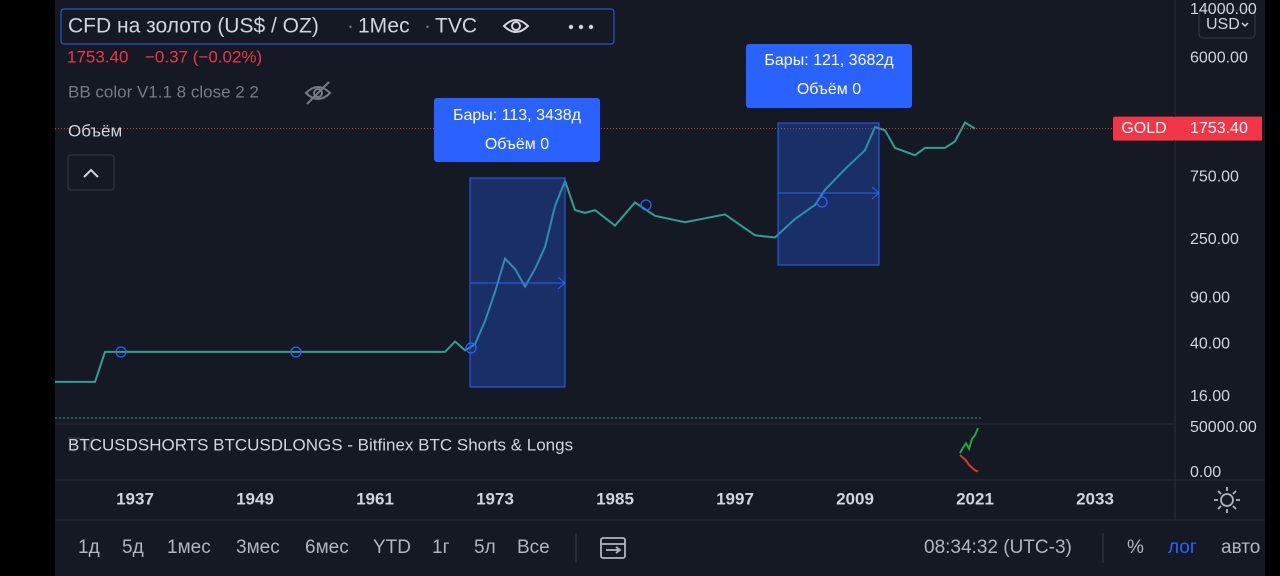  What do you see at coordinates (615, 498) in the screenshot?
I see `x-tick-label: 1985` at bounding box center [615, 498].